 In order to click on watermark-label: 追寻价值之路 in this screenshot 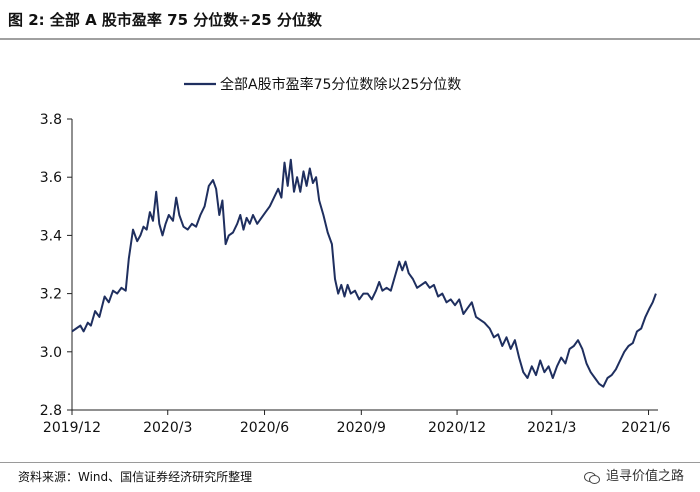, I will do `click(644, 476)`.